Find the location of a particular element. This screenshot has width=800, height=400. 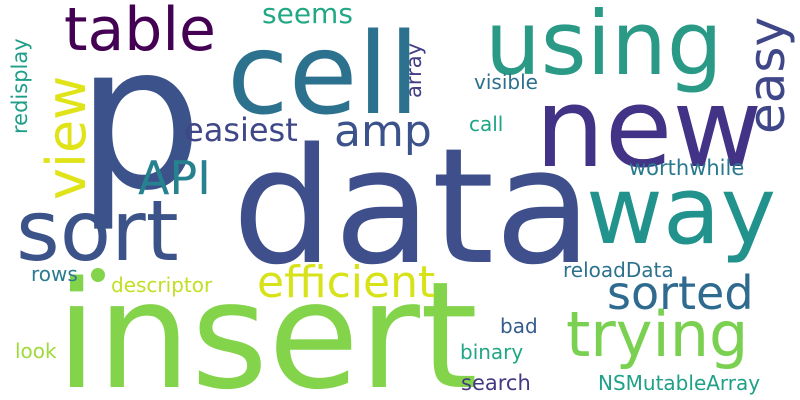

word-look: look is located at coordinates (36, 351).